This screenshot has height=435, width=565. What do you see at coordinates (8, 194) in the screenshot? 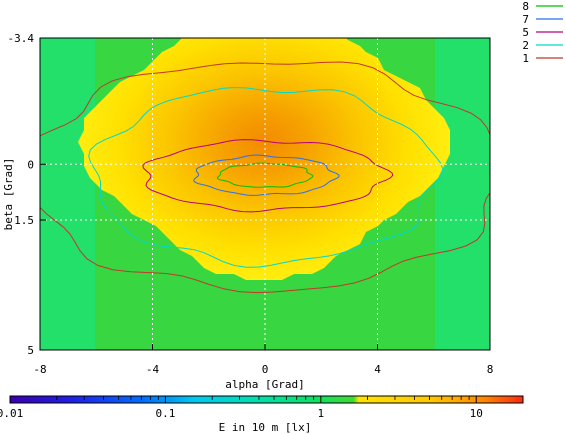
I see `y-axis-label: beta [Grad]` at bounding box center [8, 194].